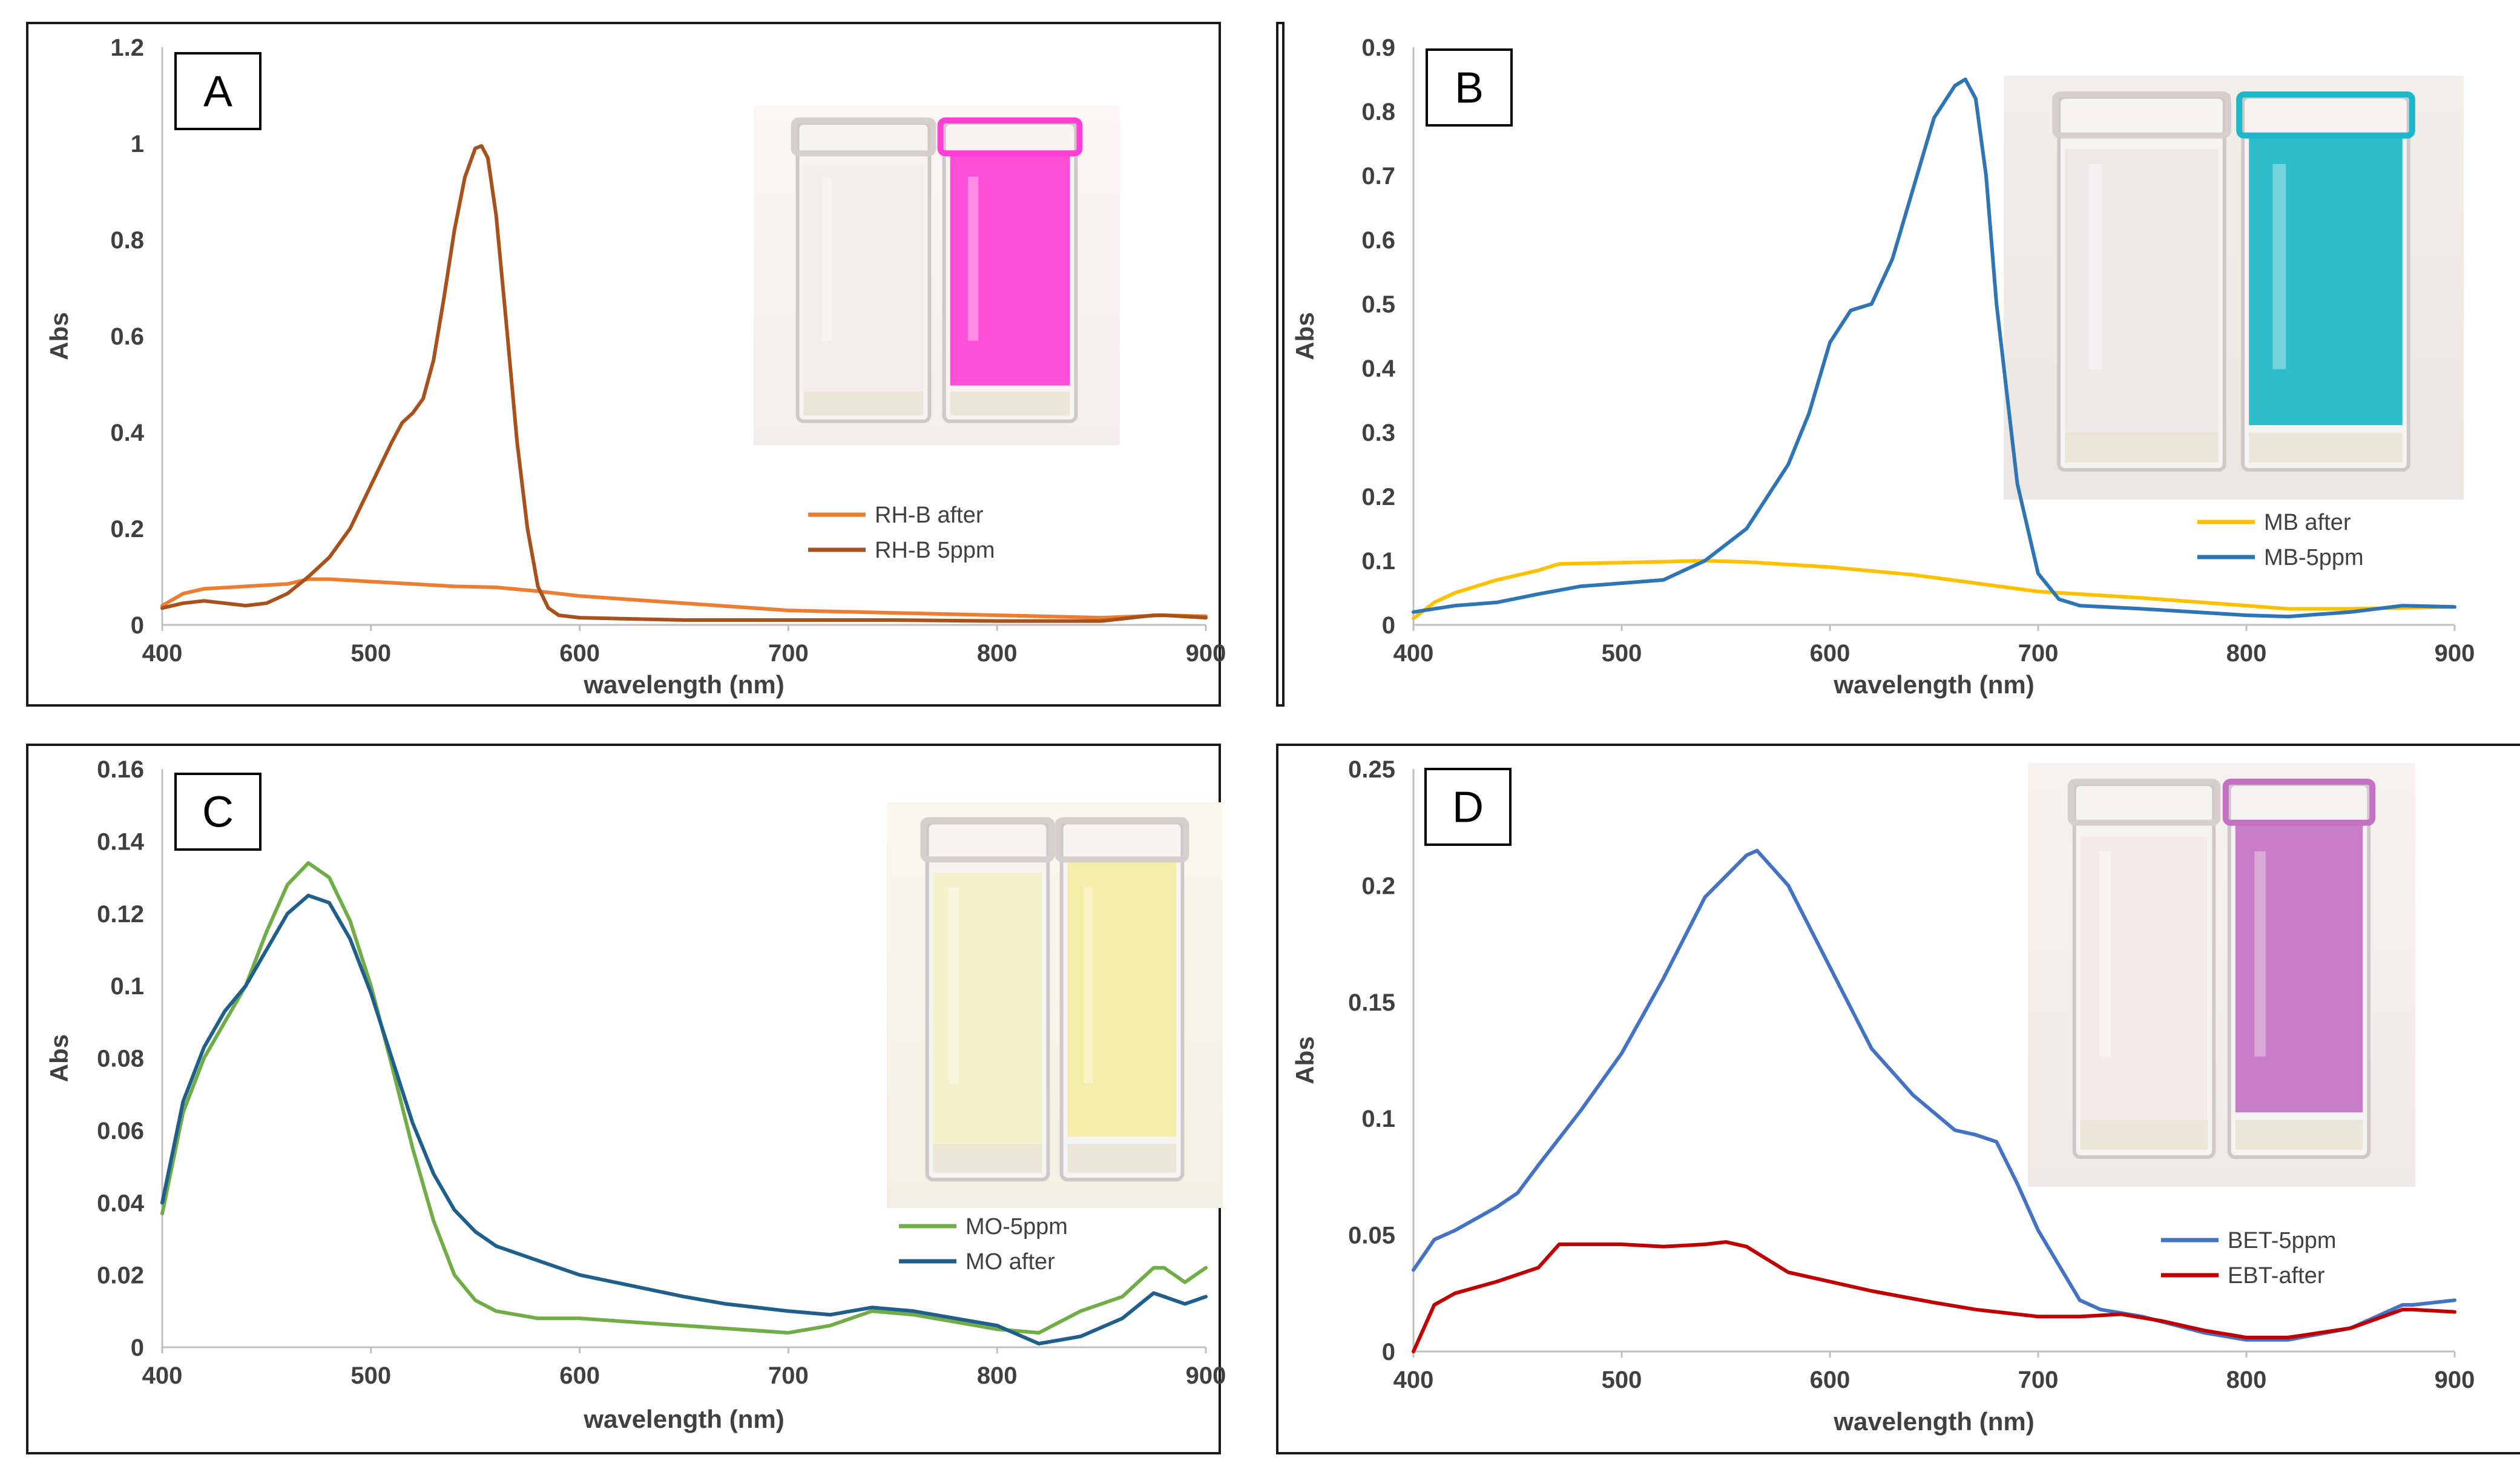  Describe the element at coordinates (1934, 1095) in the screenshot. I see `series-line-bet-5ppm` at that location.